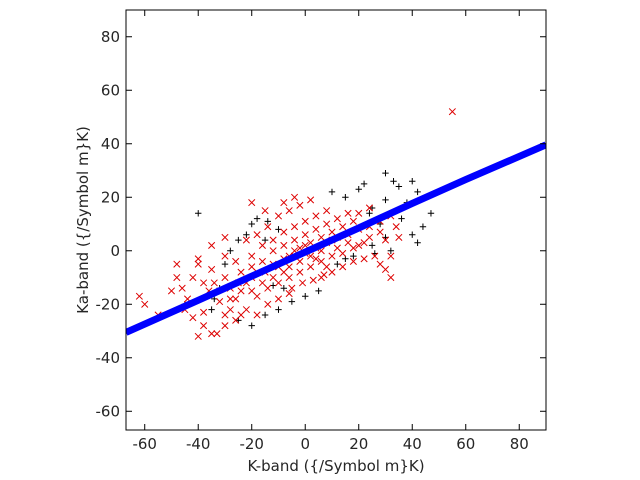 The height and width of the screenshot is (480, 640). I want to click on y-tick-label: 60, so click(110, 90).